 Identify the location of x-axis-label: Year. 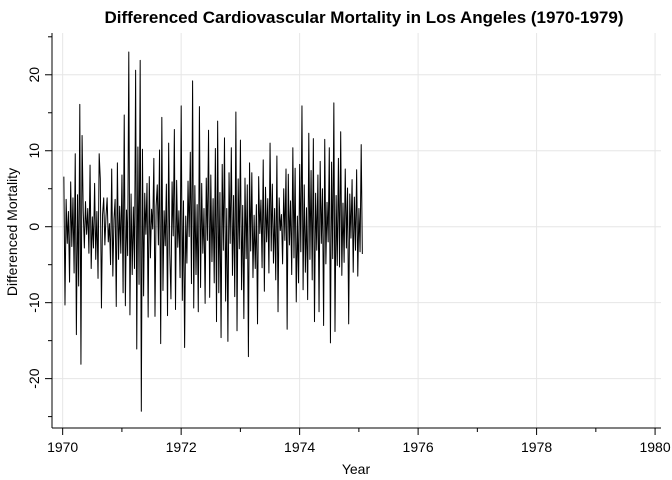
(356, 469).